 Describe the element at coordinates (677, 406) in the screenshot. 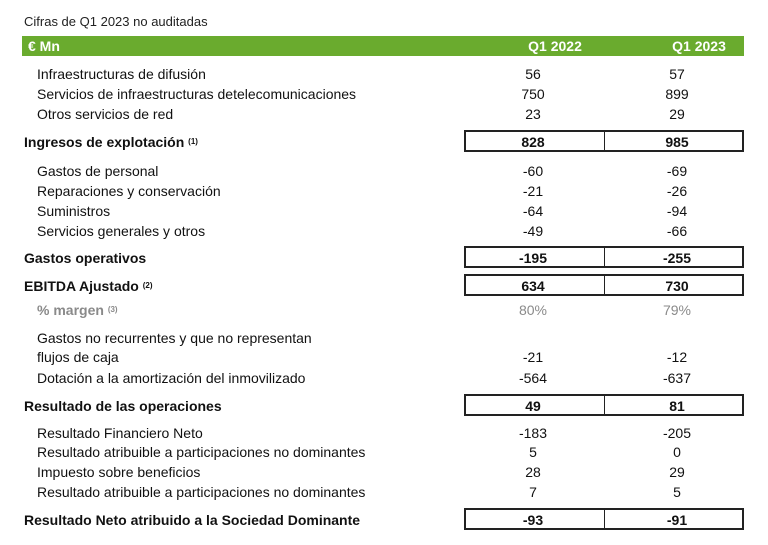

I see `value-q1-2023: 81` at that location.